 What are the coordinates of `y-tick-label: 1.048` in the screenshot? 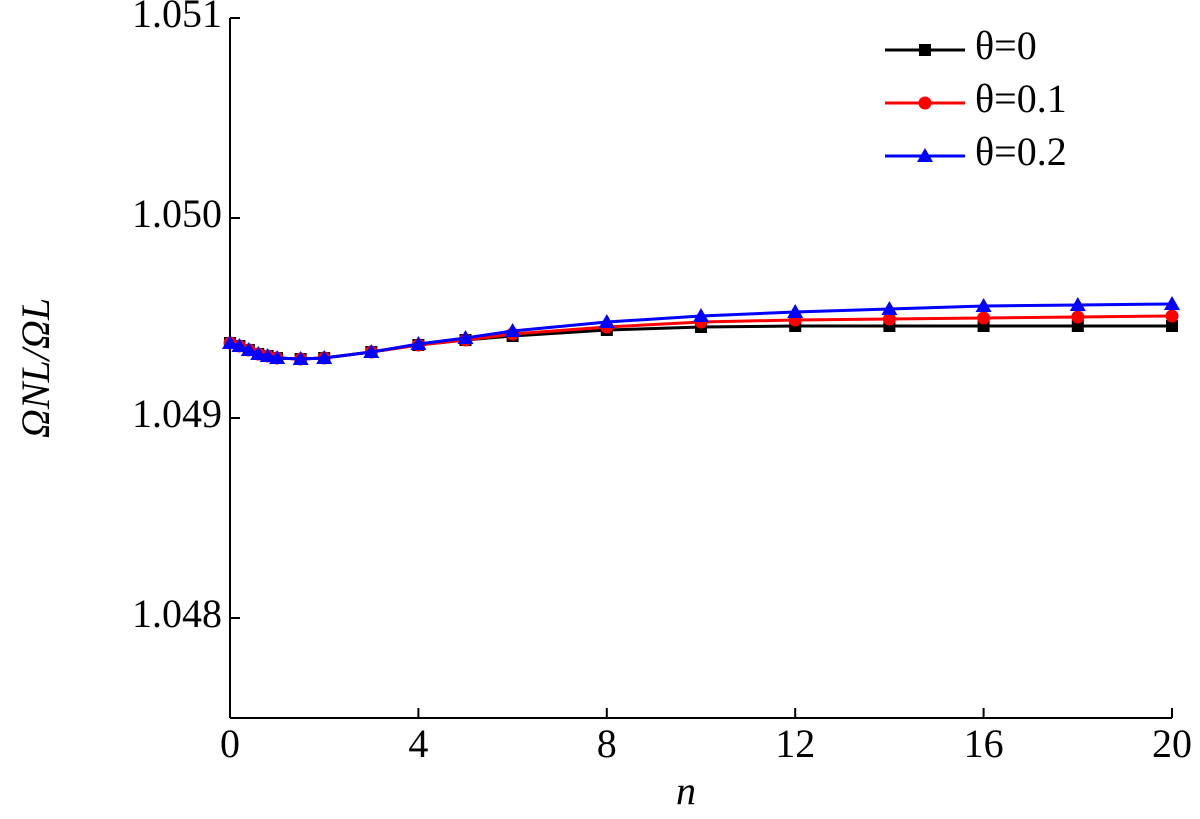 It's located at (177, 613).